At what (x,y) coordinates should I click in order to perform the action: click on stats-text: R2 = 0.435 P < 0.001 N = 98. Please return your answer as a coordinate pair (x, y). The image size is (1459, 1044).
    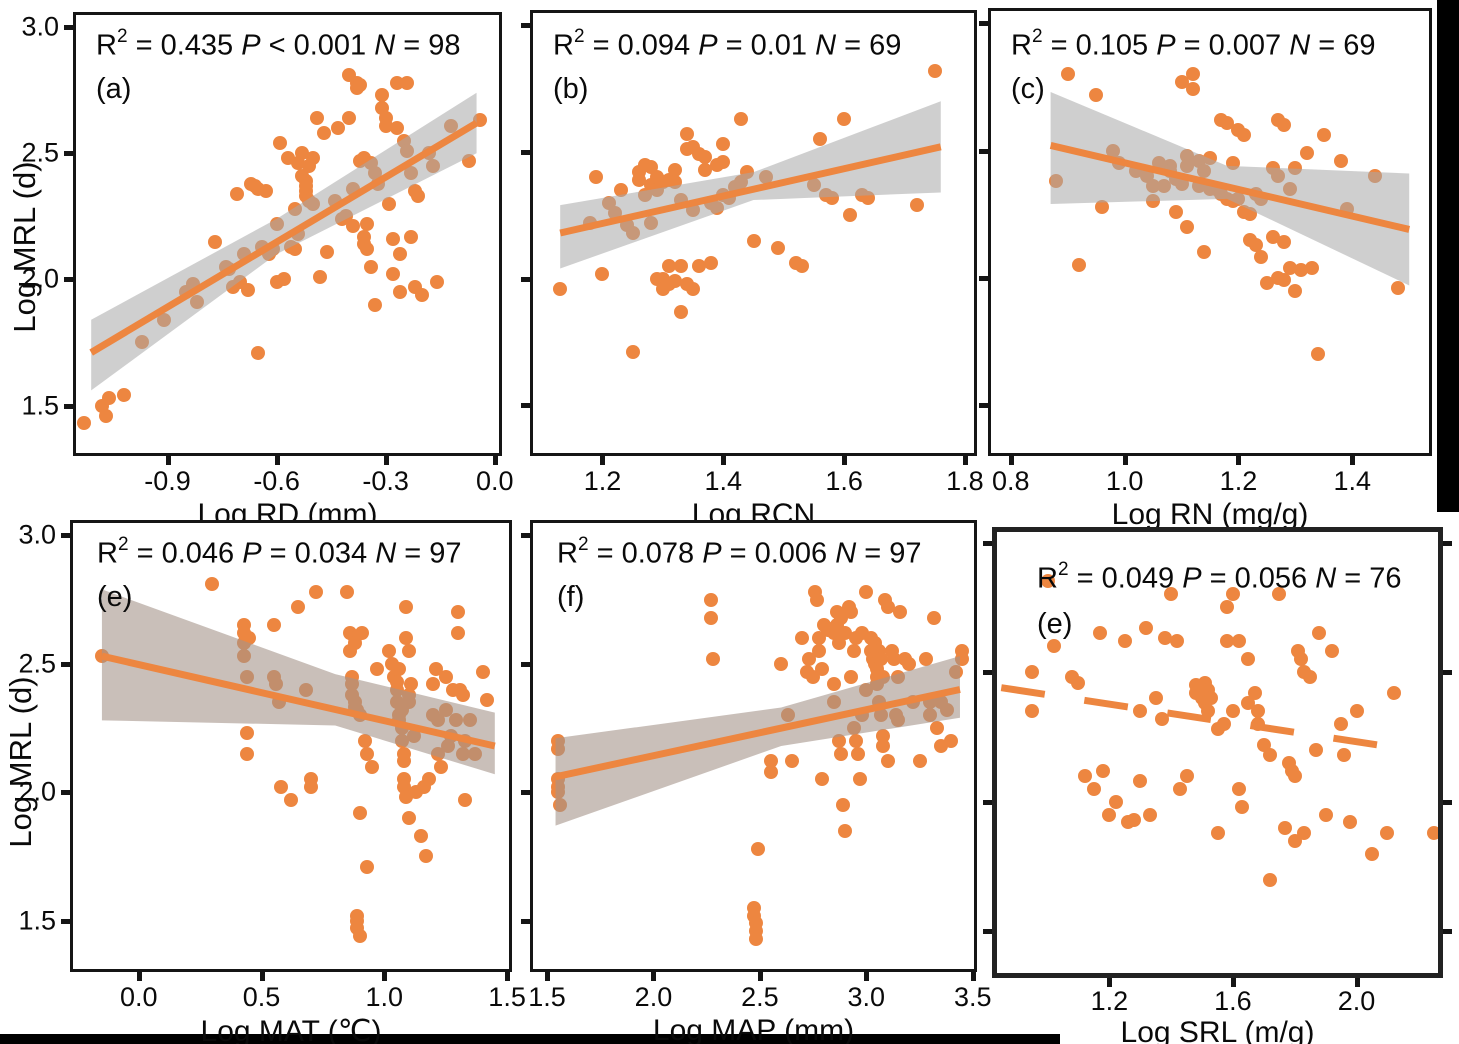
    Looking at the image, I should click on (278, 44).